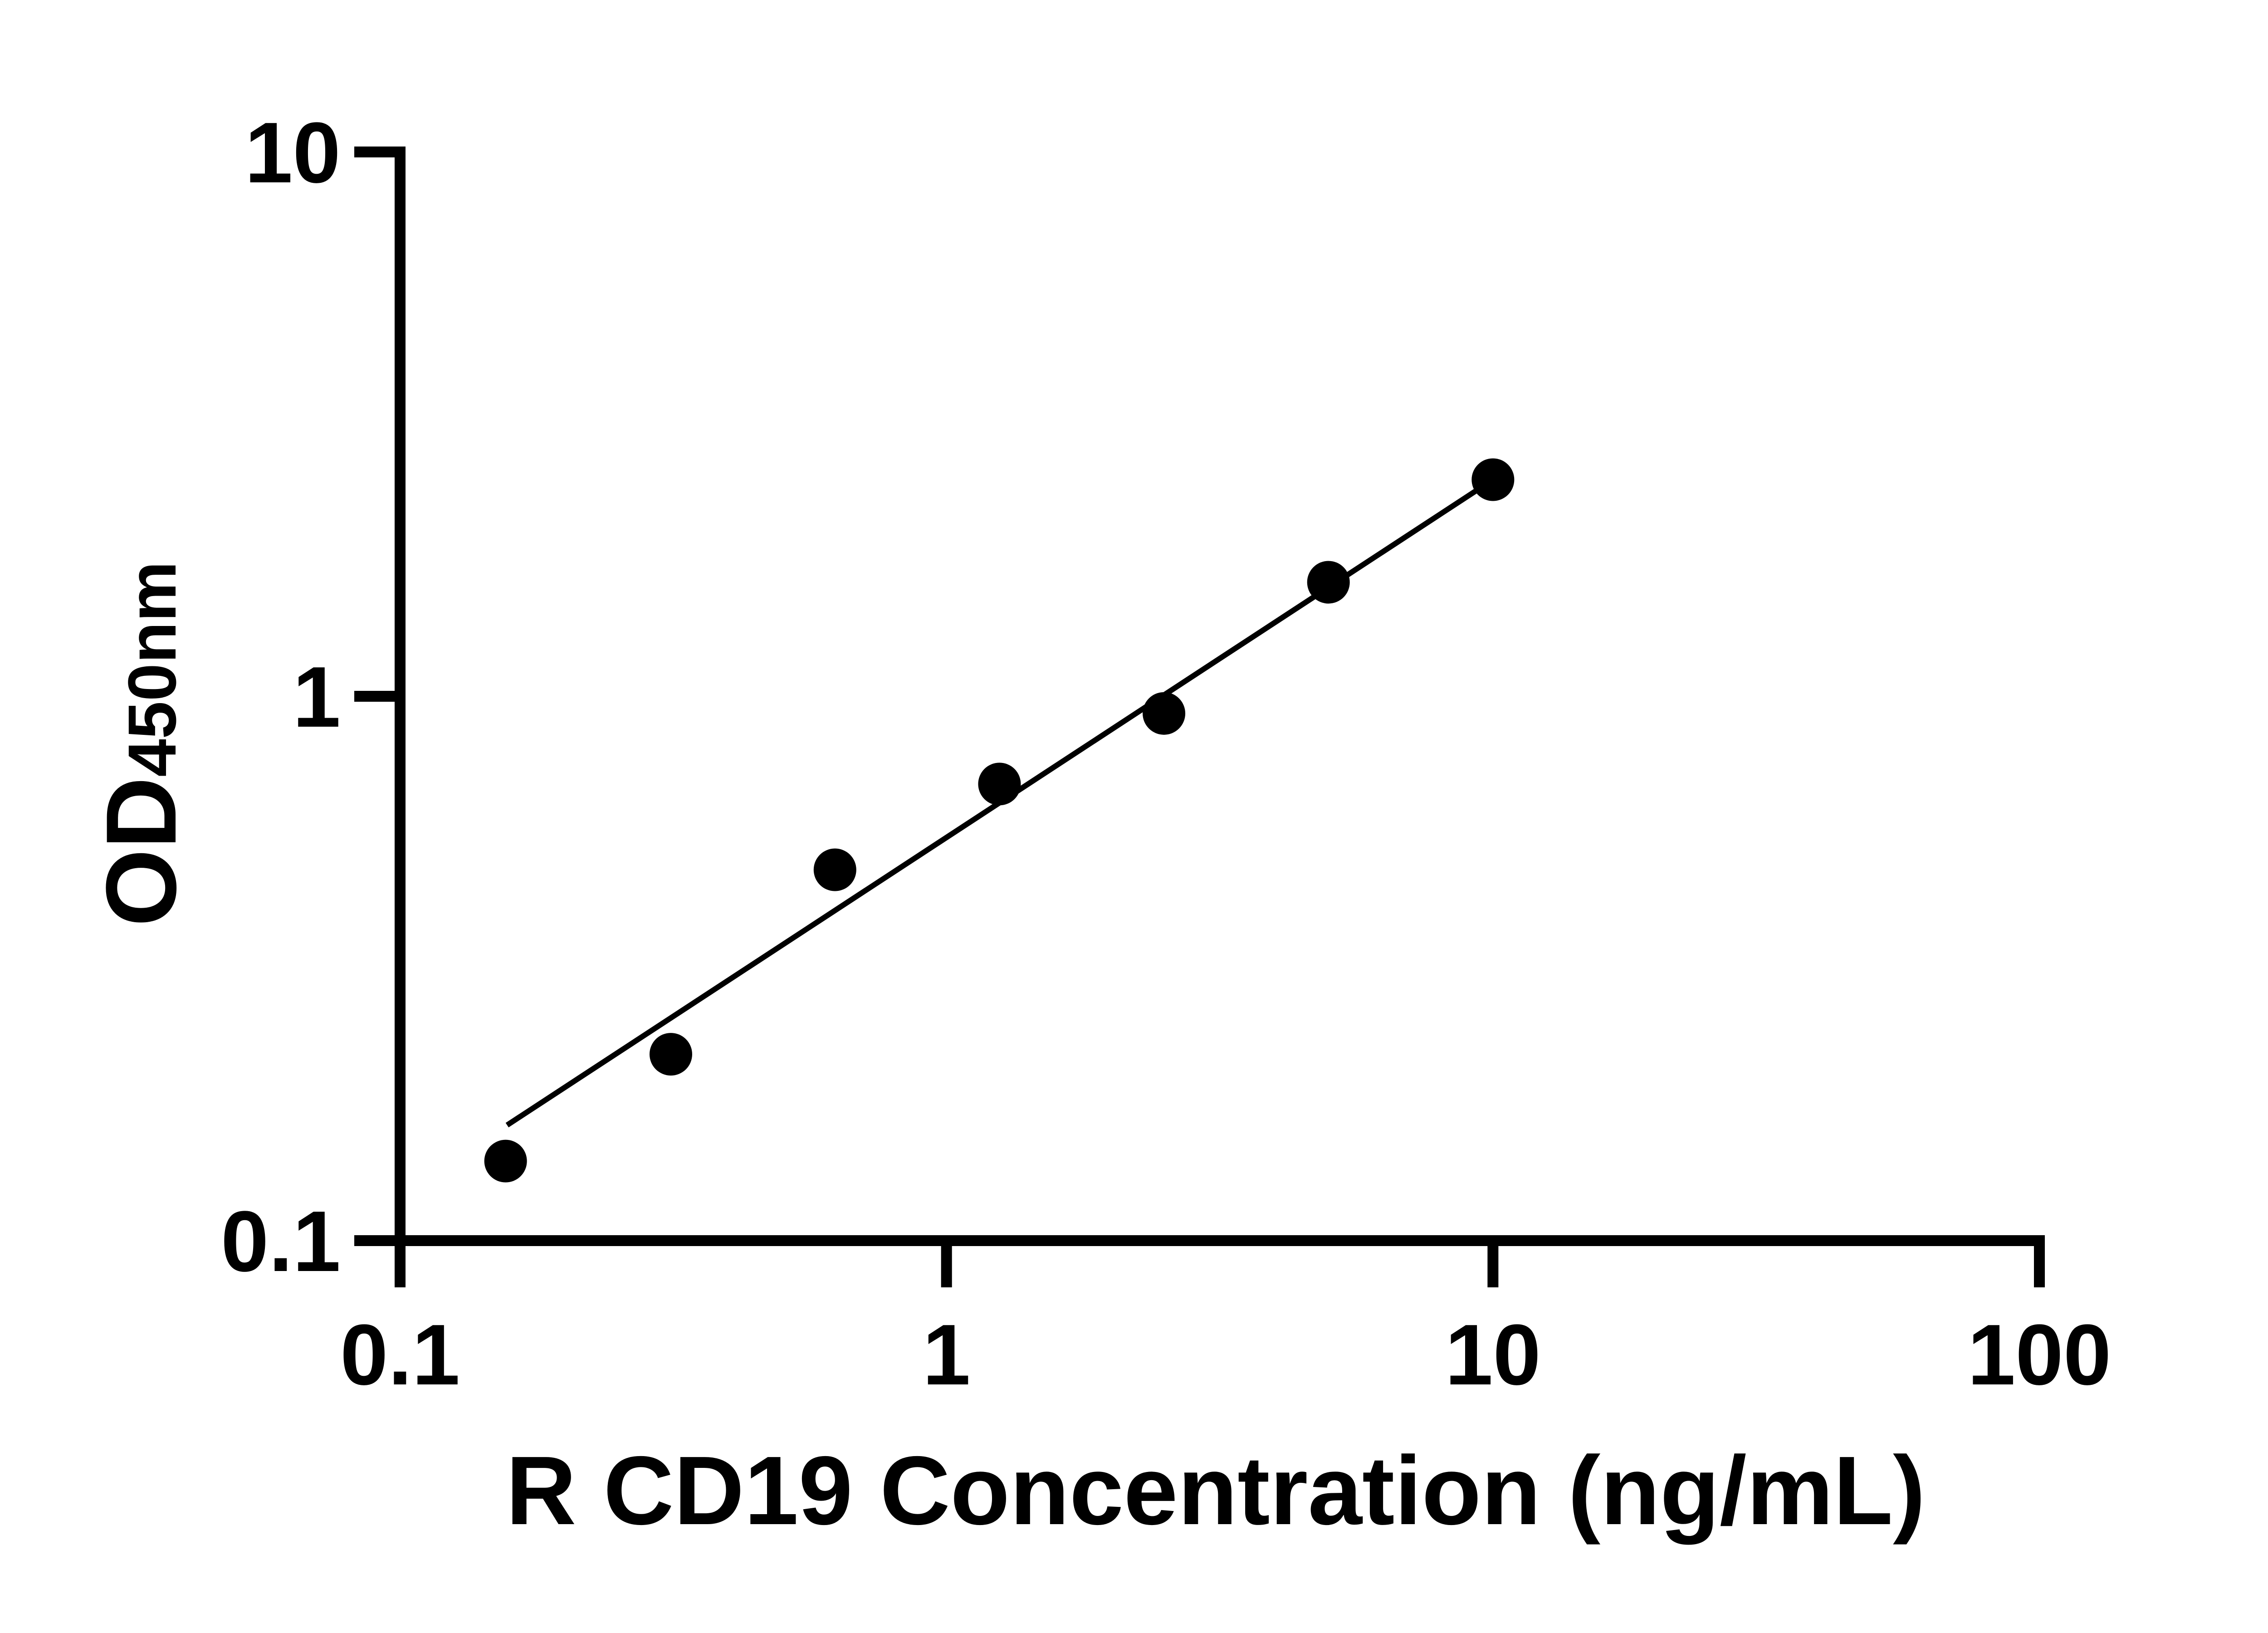  What do you see at coordinates (401, 696) in the screenshot?
I see `y-axis-line` at bounding box center [401, 696].